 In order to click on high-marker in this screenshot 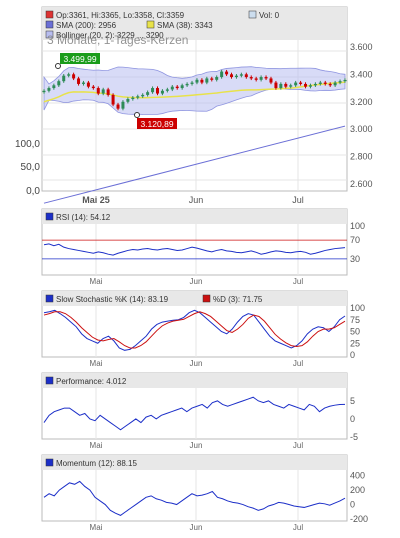, I will do `click(58, 66)`.